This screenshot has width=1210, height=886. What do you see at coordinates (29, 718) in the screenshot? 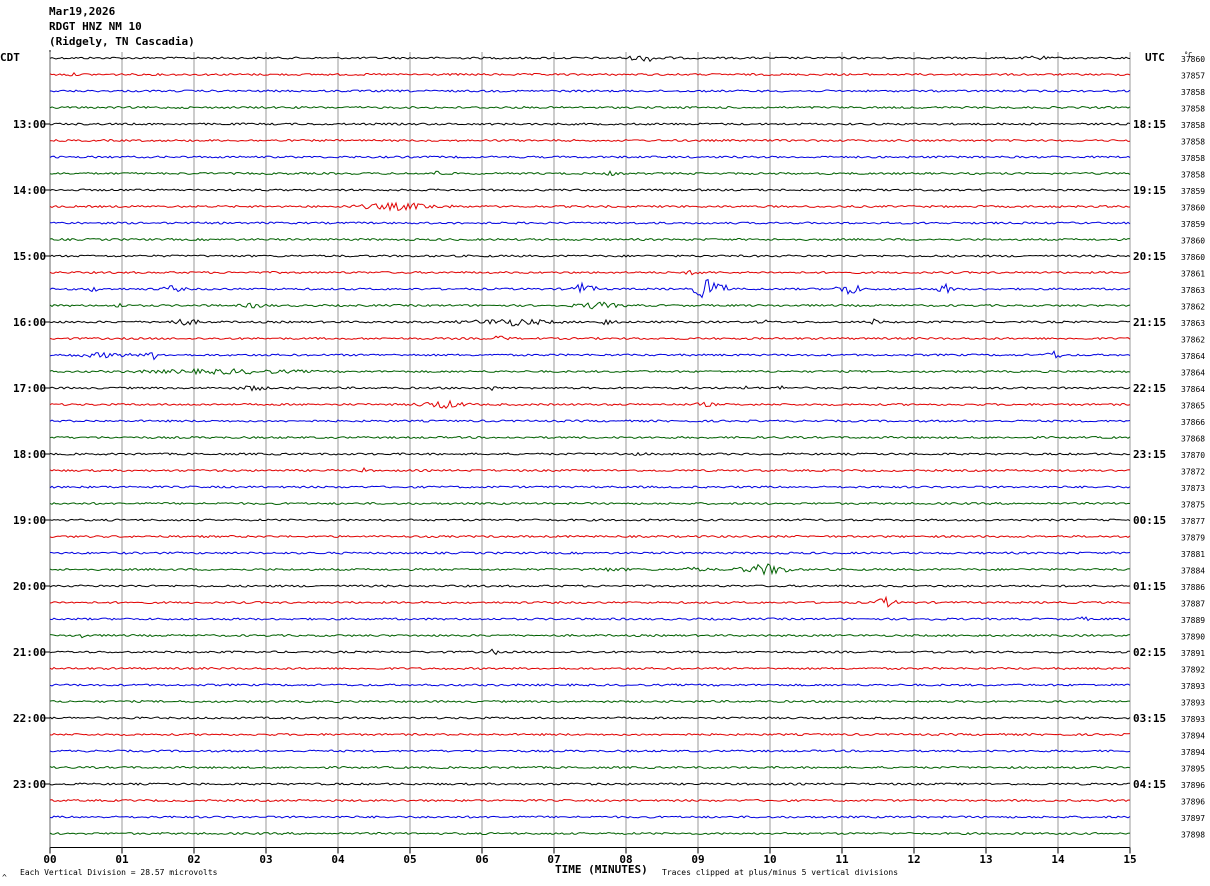
I see `left-time-label: 22:00` at bounding box center [29, 718].